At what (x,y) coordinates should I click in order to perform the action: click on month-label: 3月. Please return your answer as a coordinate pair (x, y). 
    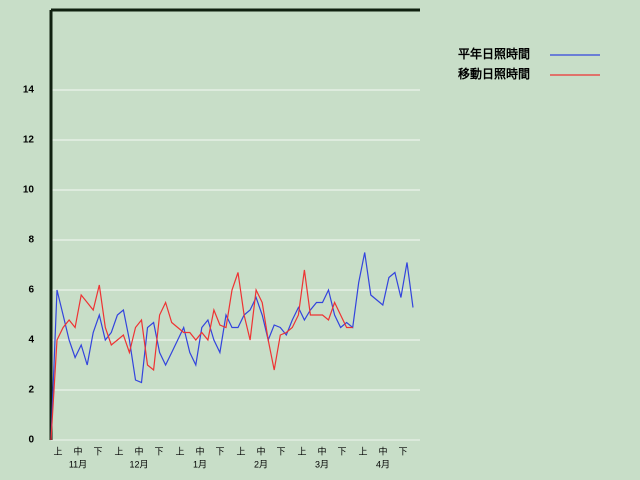
    Looking at the image, I should click on (322, 464).